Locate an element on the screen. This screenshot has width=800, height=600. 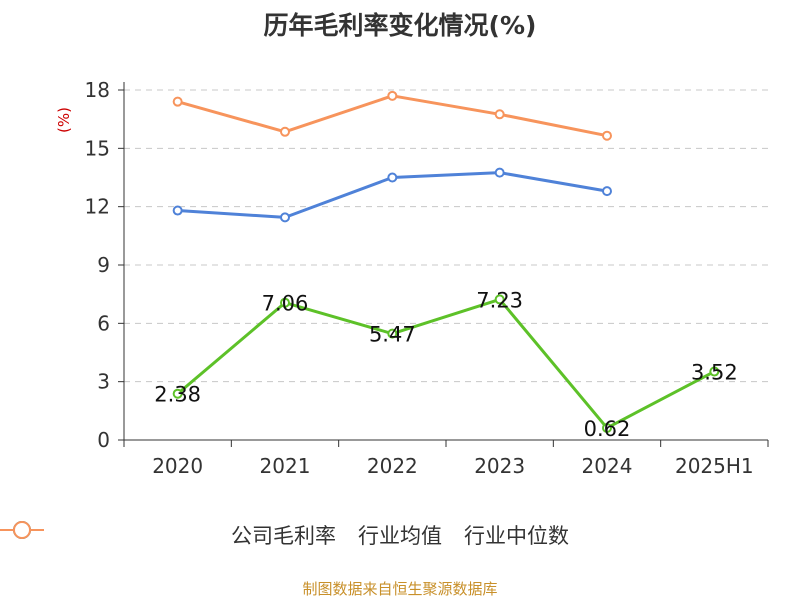
x-tick-label: 2024 is located at coordinates (607, 466).